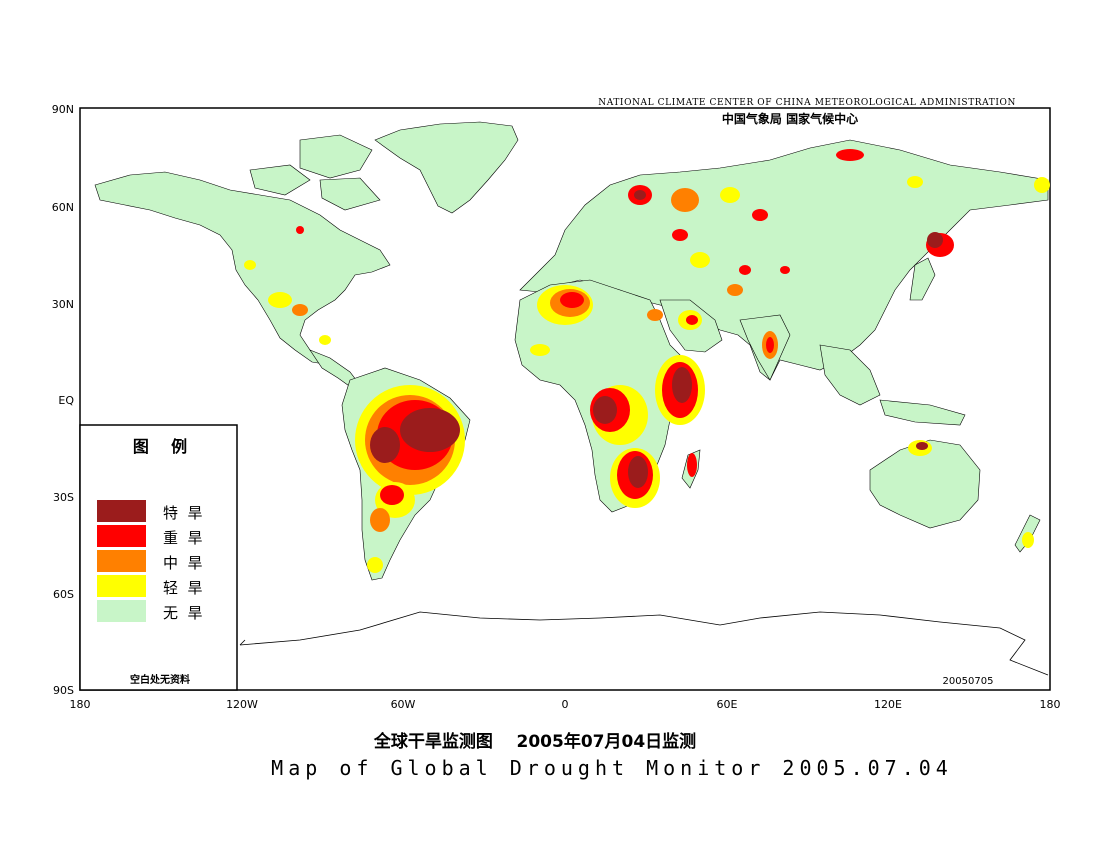  I want to click on legend: 图 例 特 旱 重 旱 中 旱 轻 旱 无 旱 空白处无资料, so click(158, 557).